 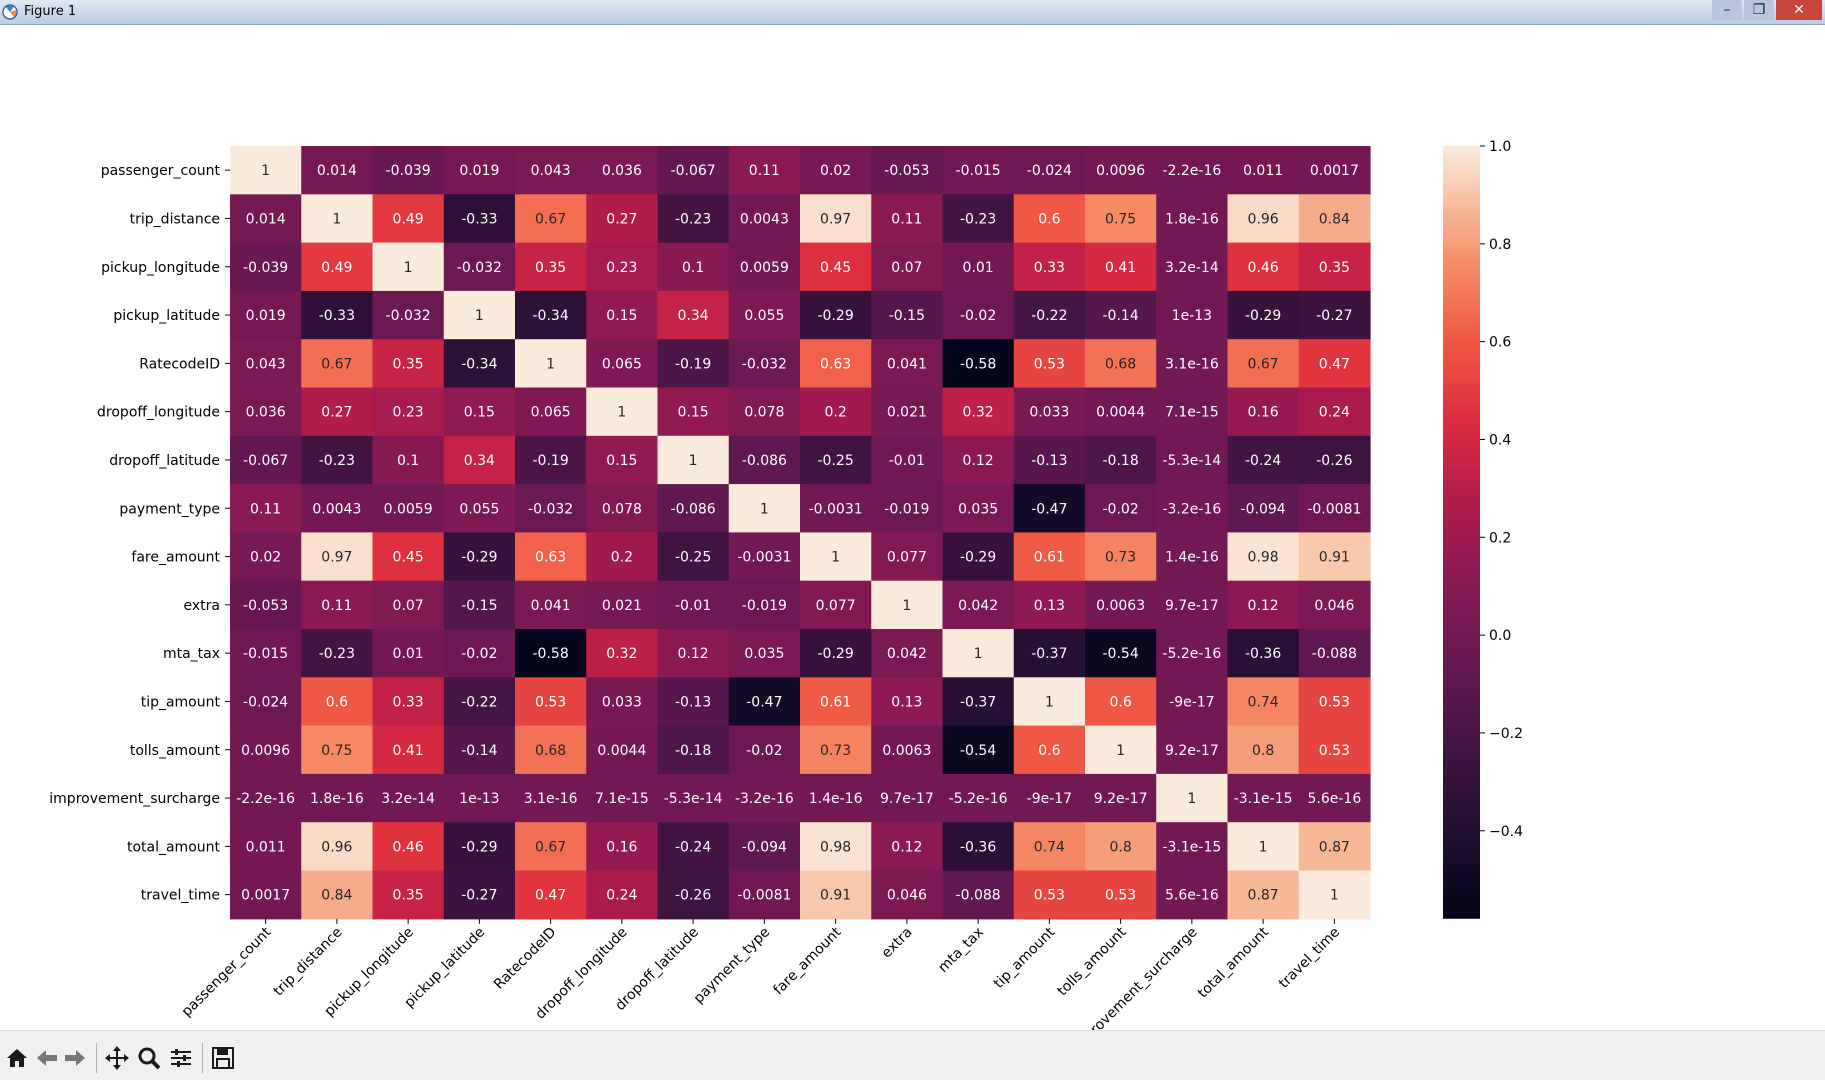 I want to click on zoom-icon, so click(x=149, y=1058).